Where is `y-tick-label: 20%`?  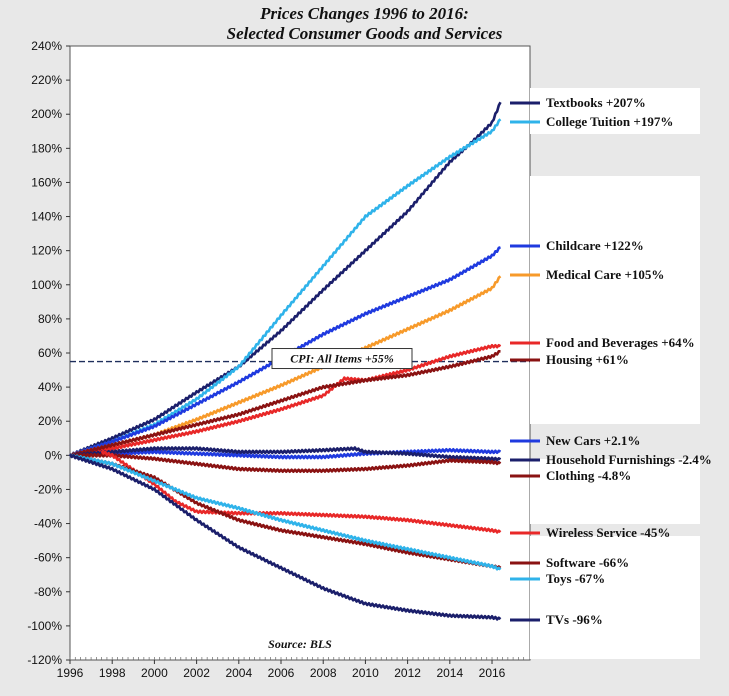
y-tick-label: 20% is located at coordinates (50, 421).